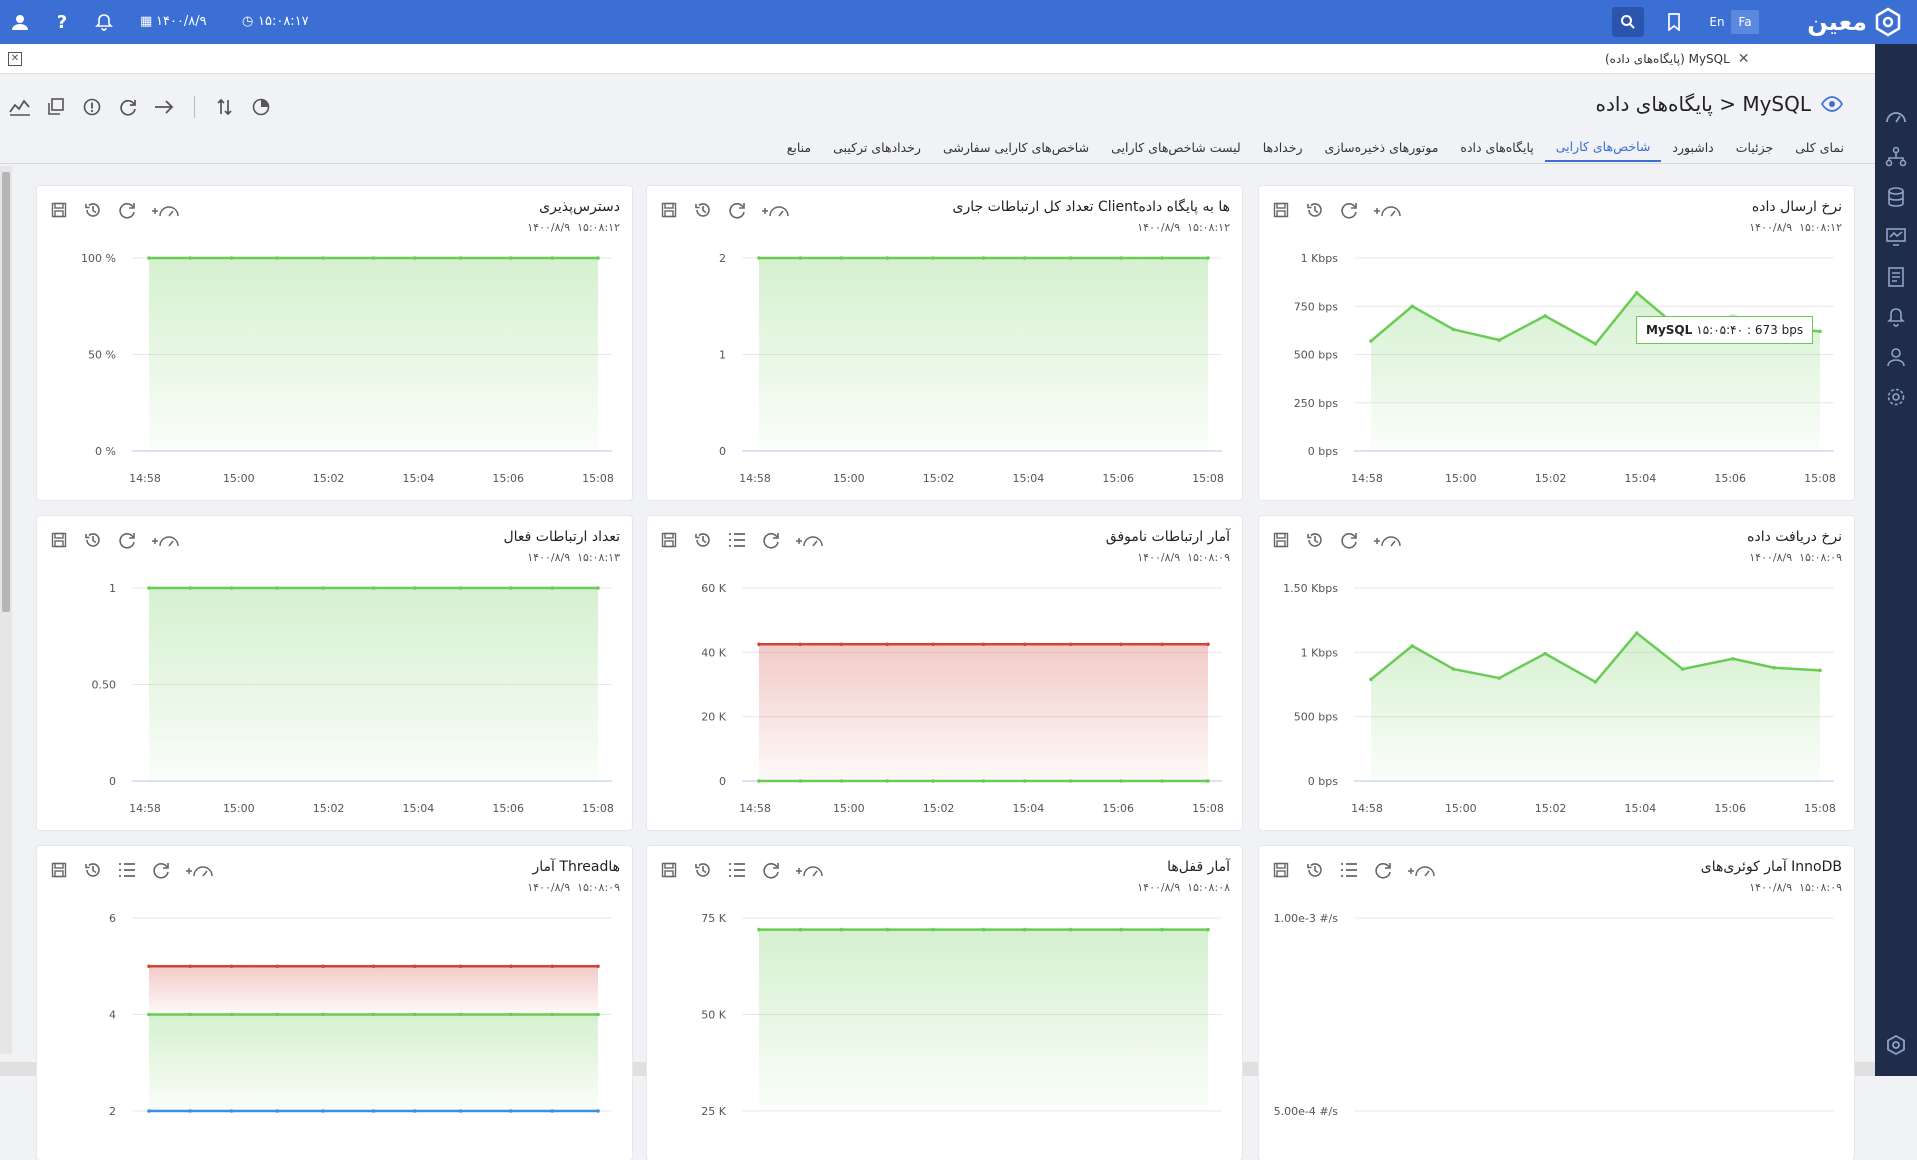  What do you see at coordinates (1628, 22) in the screenshot?
I see `search-button` at bounding box center [1628, 22].